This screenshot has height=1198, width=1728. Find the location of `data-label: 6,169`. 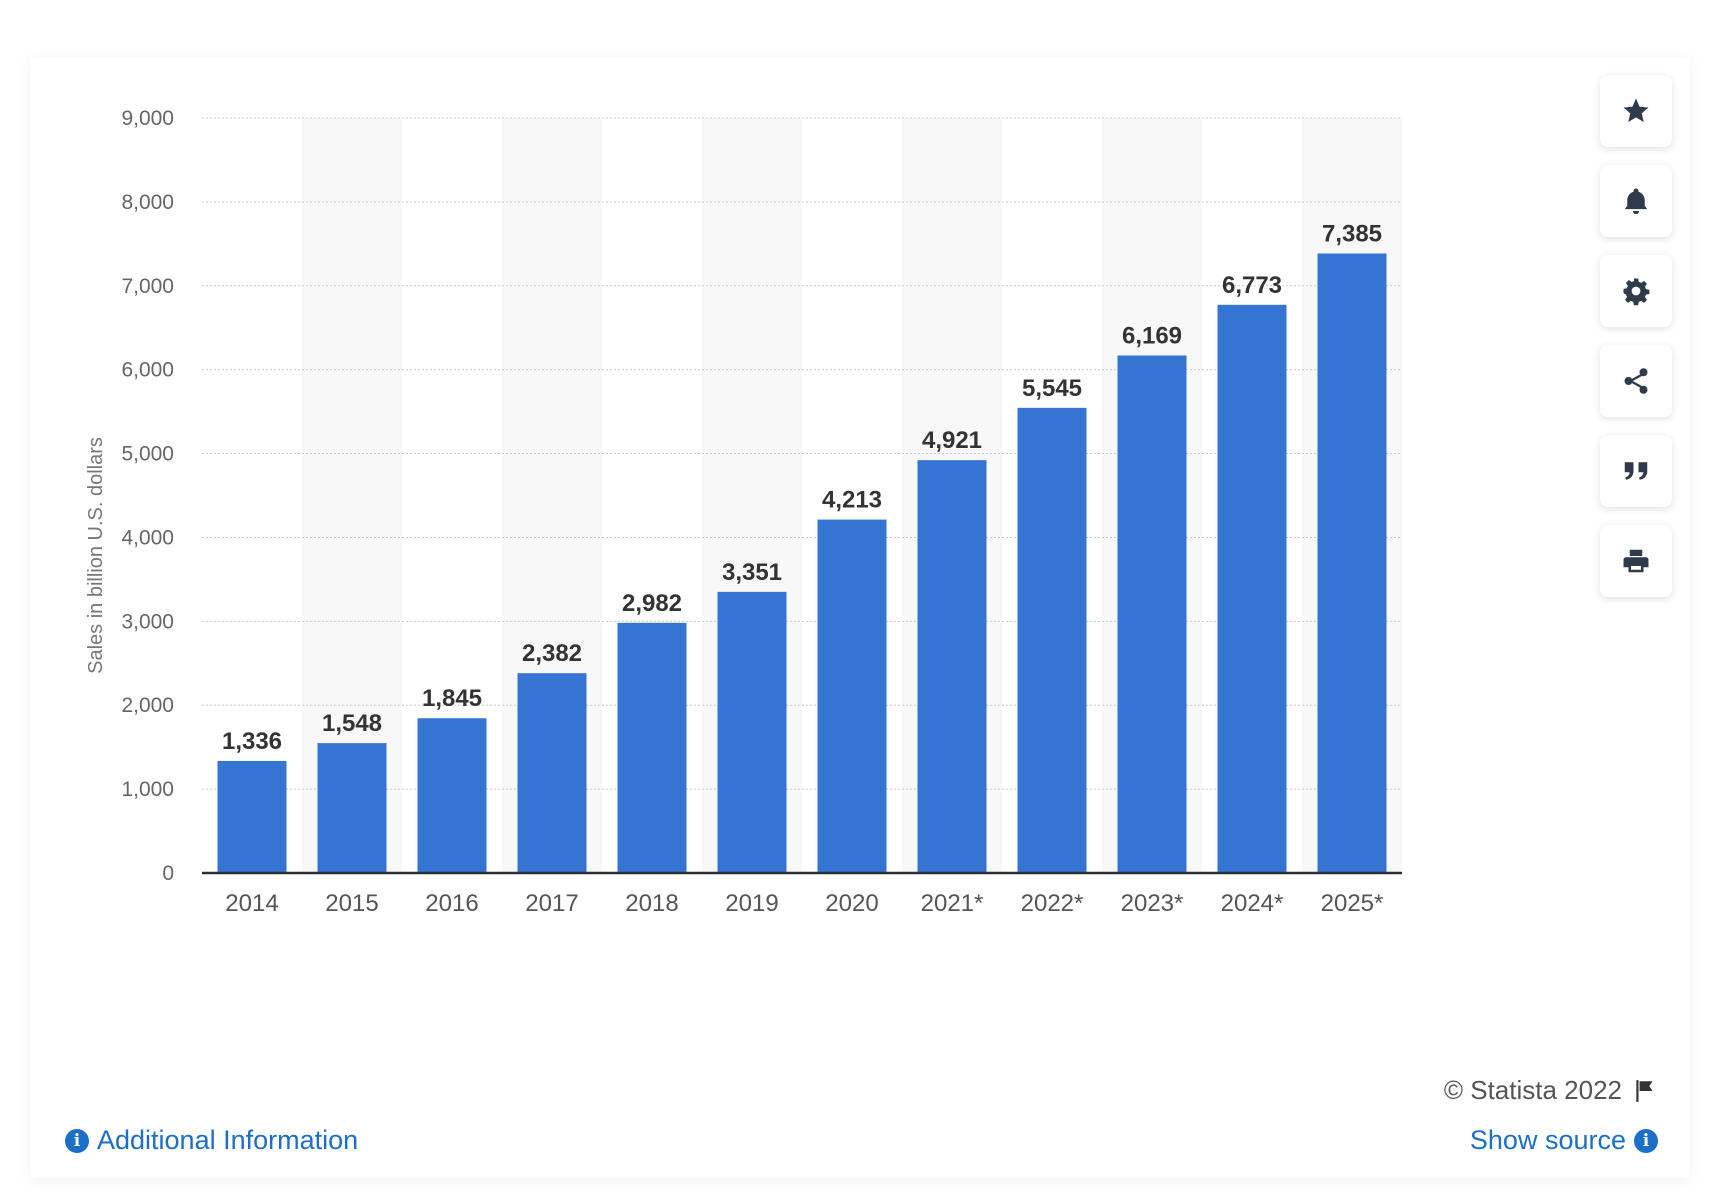

data-label: 6,169 is located at coordinates (1152, 335).